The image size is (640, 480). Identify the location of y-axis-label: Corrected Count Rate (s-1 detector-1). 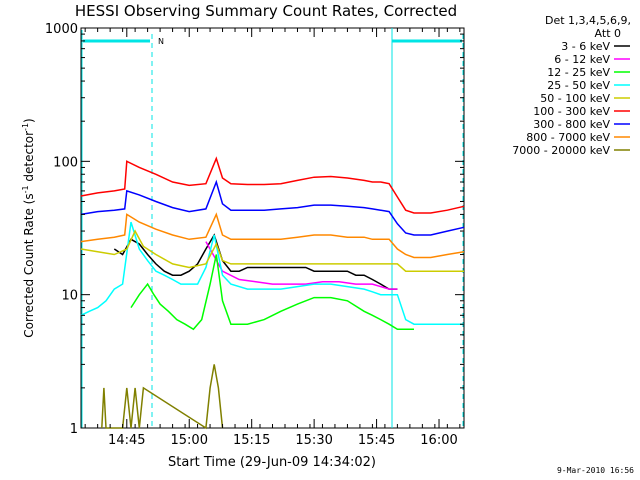
(28, 227).